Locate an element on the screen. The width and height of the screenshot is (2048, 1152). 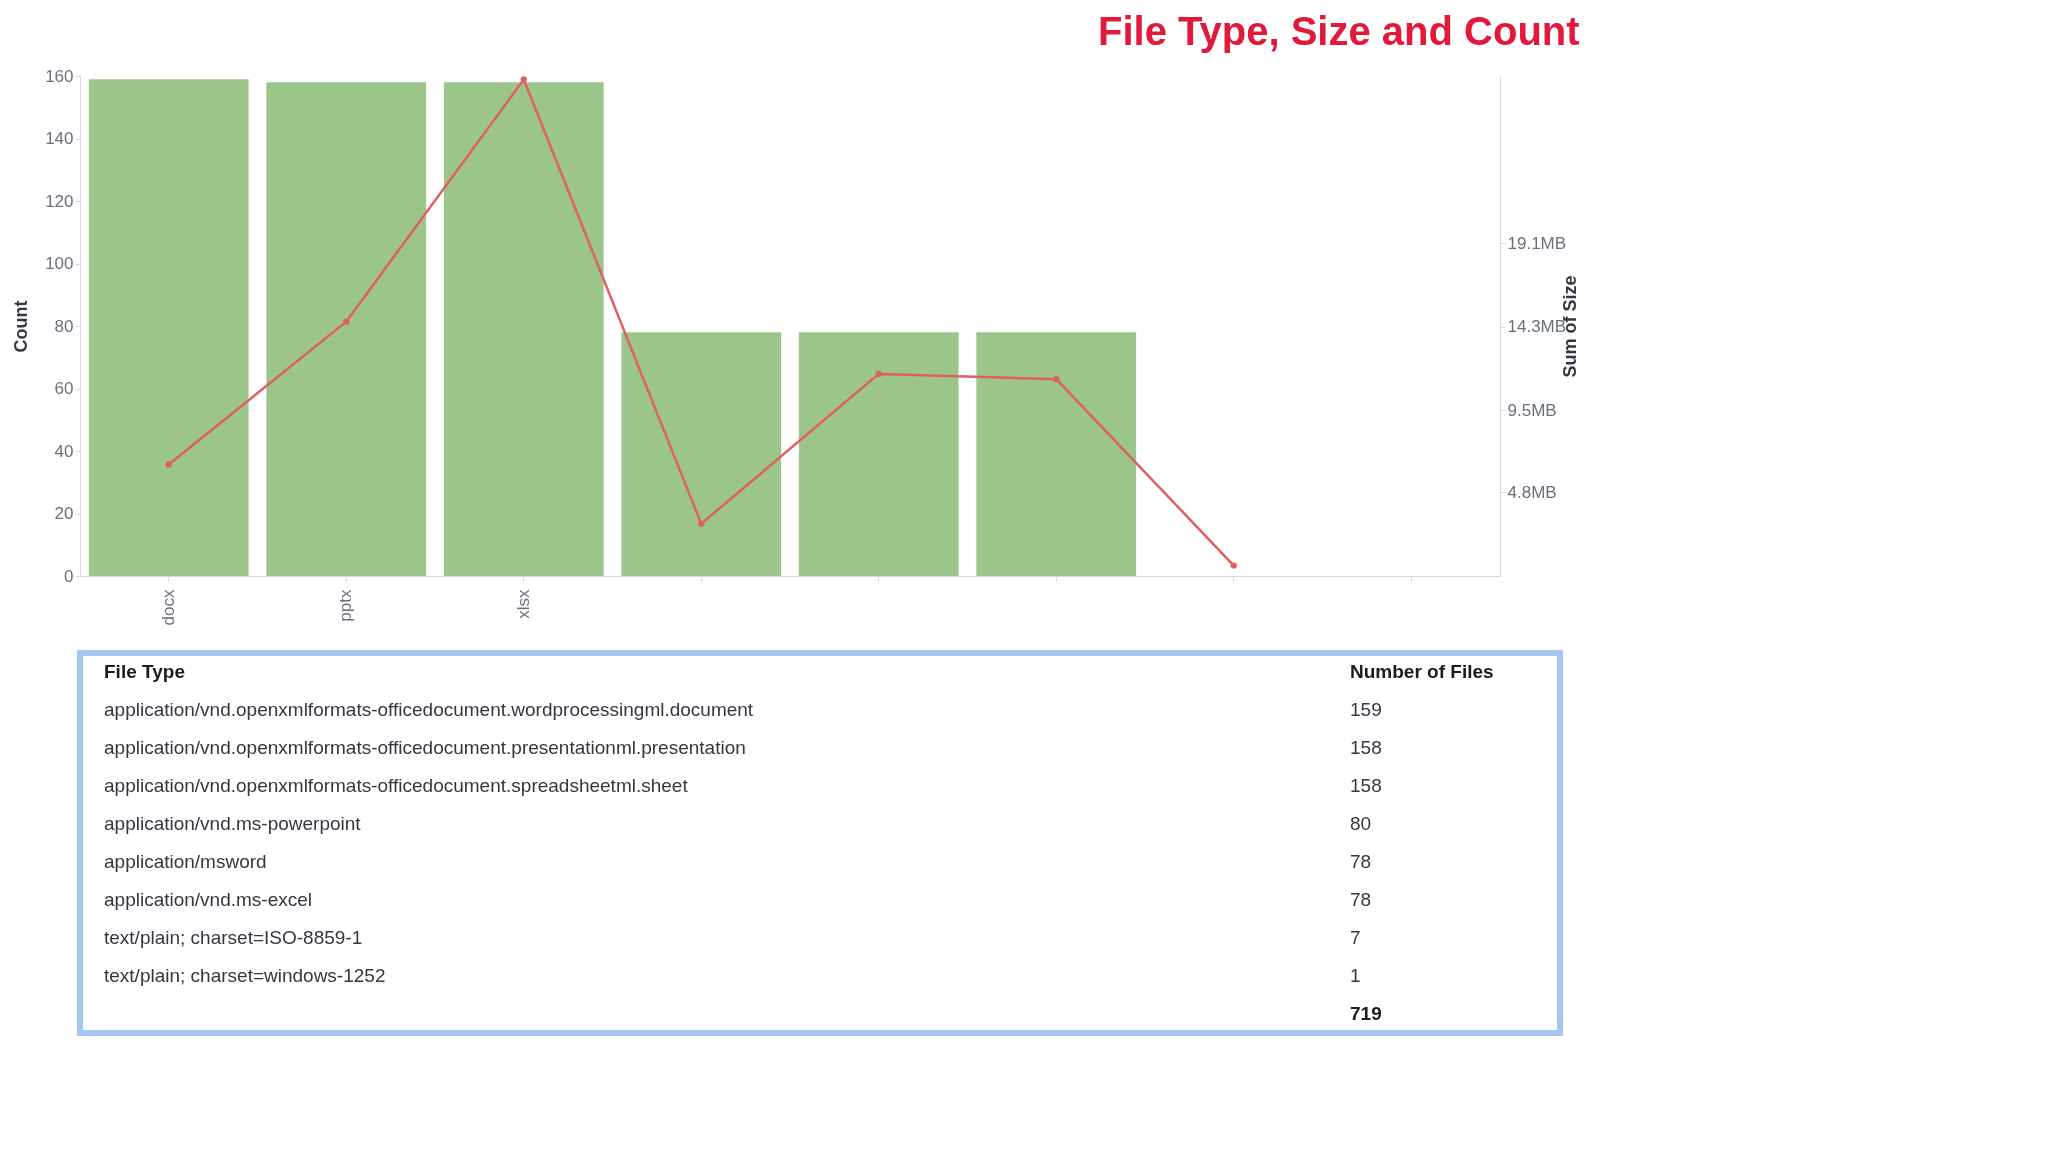
y-tick-label: 40 is located at coordinates (64, 451).